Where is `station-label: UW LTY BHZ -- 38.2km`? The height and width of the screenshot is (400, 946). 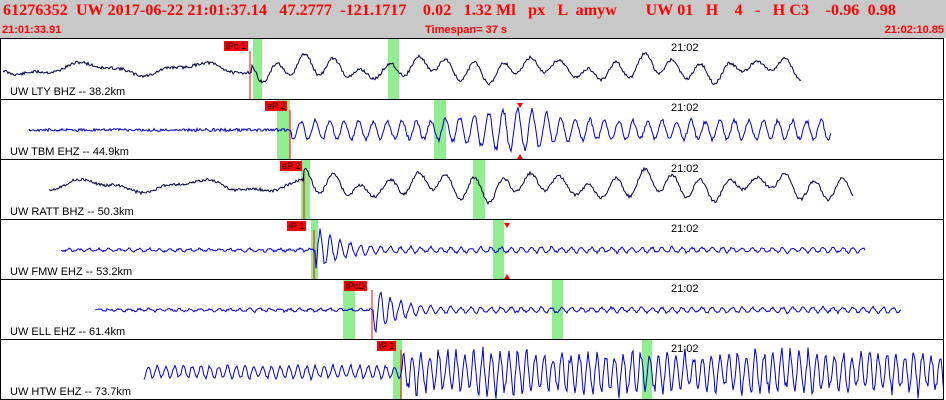 station-label: UW LTY BHZ -- 38.2km is located at coordinates (68, 92).